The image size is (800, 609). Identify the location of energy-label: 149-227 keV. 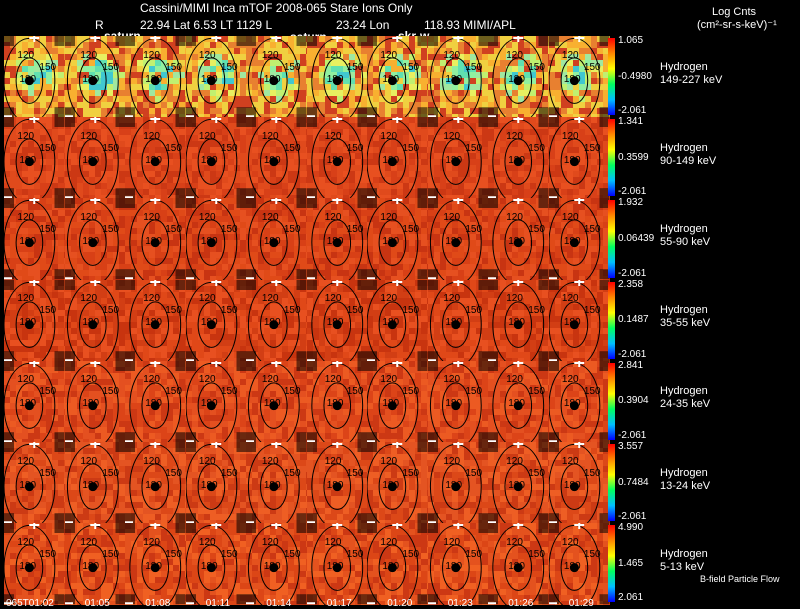
(691, 79).